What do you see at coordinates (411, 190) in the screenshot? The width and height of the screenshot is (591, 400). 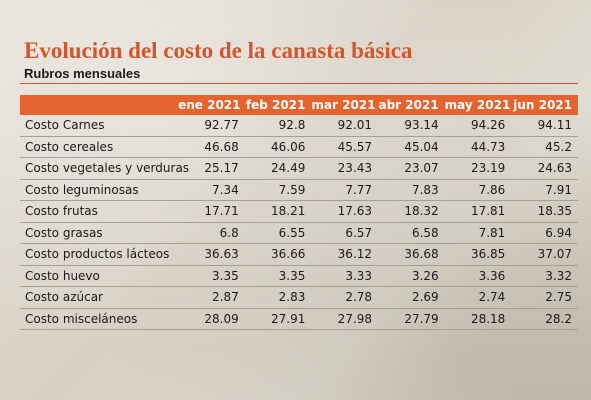 I see `table-cell: 7.83` at bounding box center [411, 190].